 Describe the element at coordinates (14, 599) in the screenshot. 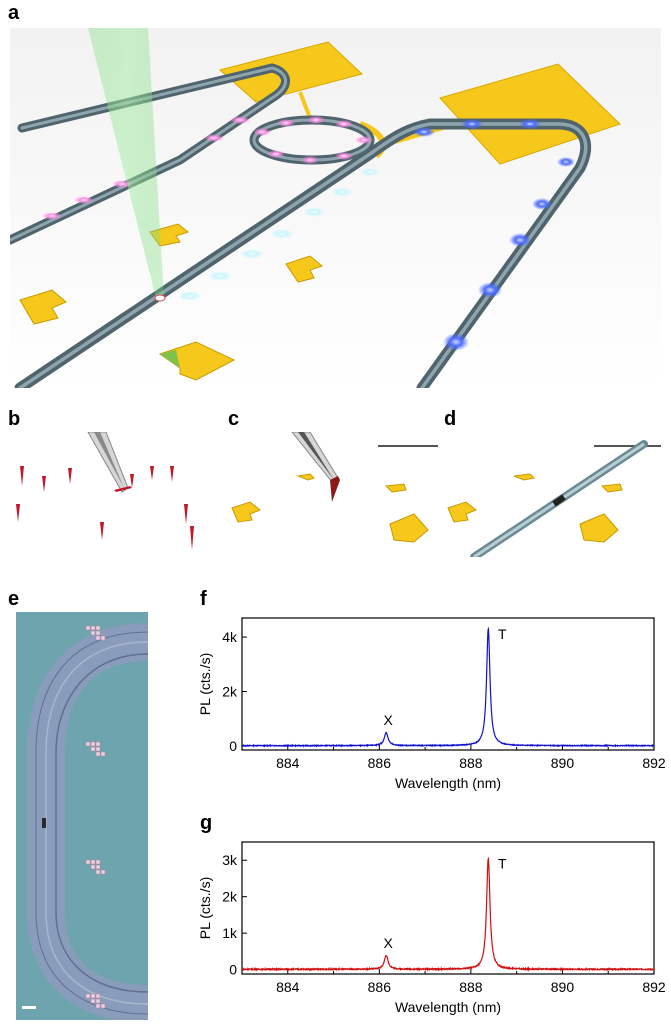

I see `panel-label-e: e` at that location.